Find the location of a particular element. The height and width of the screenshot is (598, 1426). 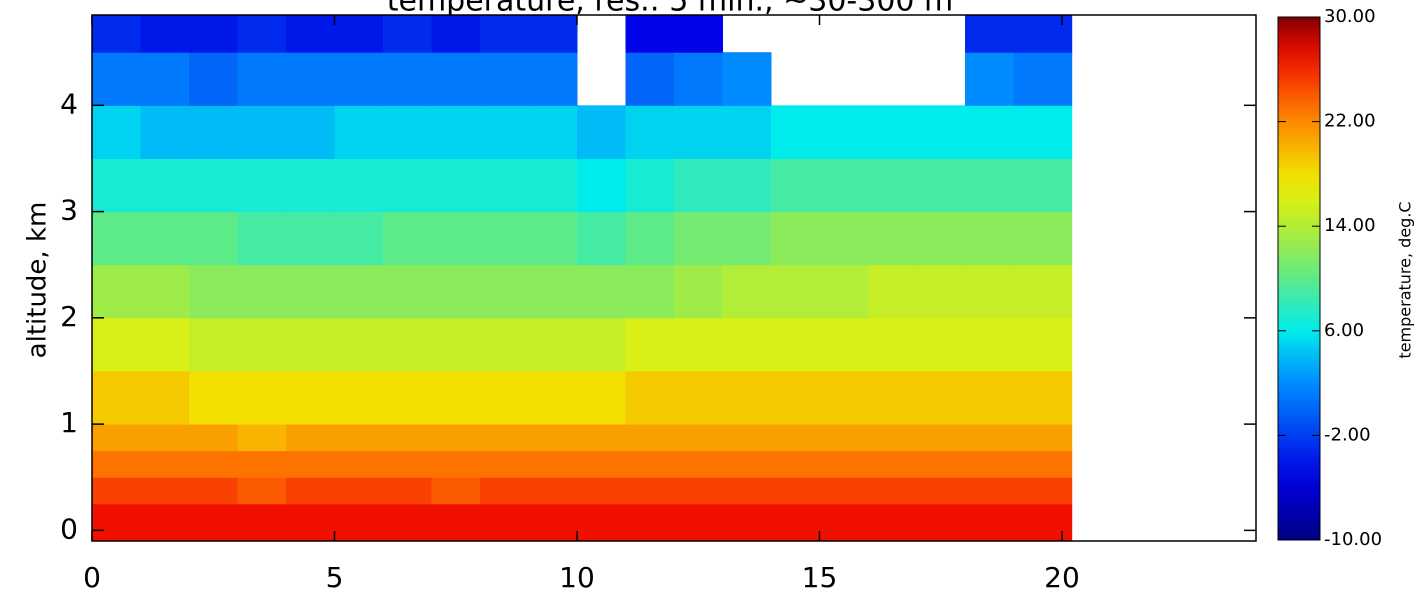

chart-title: temperature, res.: 5 min., ~30-300 m is located at coordinates (670, 9).